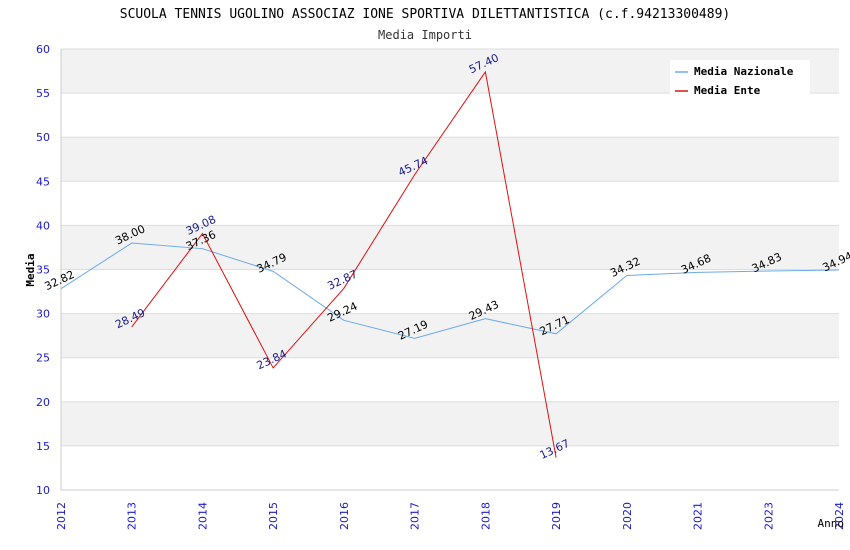  I want to click on y-tick-label: 55, so click(43, 93).